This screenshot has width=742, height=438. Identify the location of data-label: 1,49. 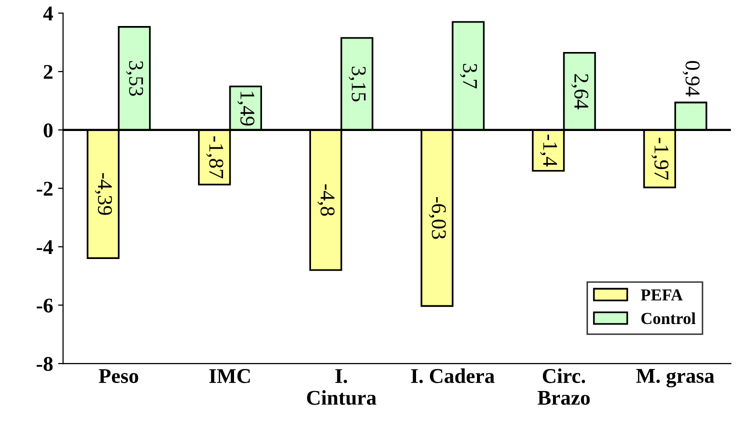
(245, 109).